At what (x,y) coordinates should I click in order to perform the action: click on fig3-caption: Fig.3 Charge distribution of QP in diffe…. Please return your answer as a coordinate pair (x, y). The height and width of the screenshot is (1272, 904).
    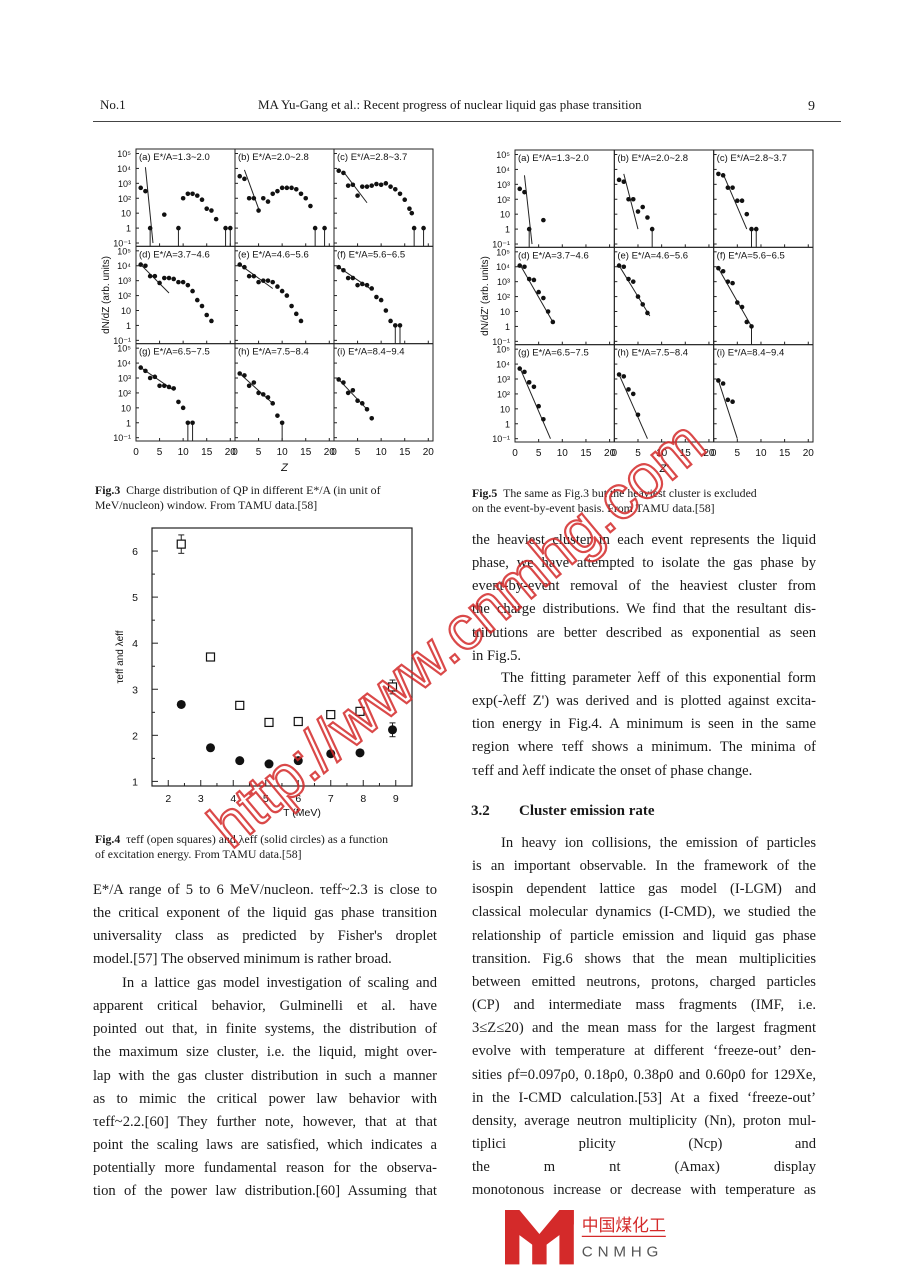
    Looking at the image, I should click on (267, 498).